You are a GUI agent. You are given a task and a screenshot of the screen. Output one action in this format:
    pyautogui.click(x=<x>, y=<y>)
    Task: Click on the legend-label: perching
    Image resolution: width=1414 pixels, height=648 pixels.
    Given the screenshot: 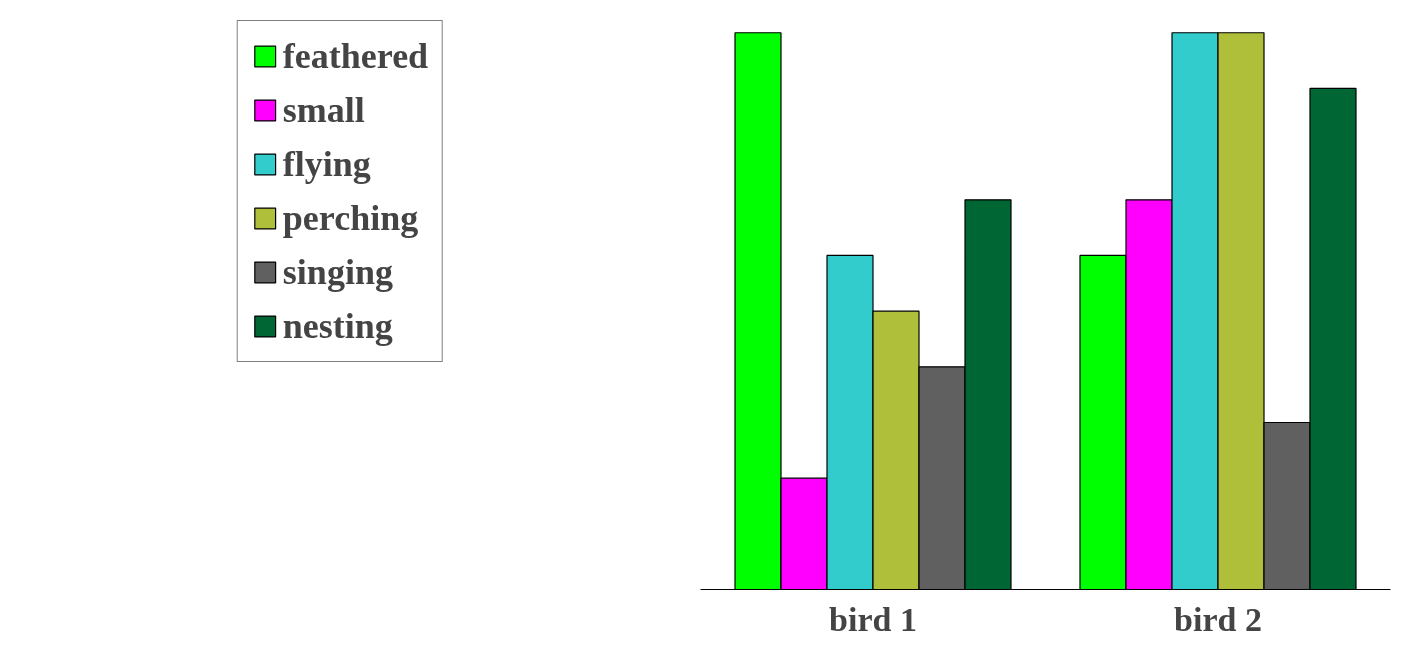 What is the action you would take?
    pyautogui.click(x=350, y=218)
    